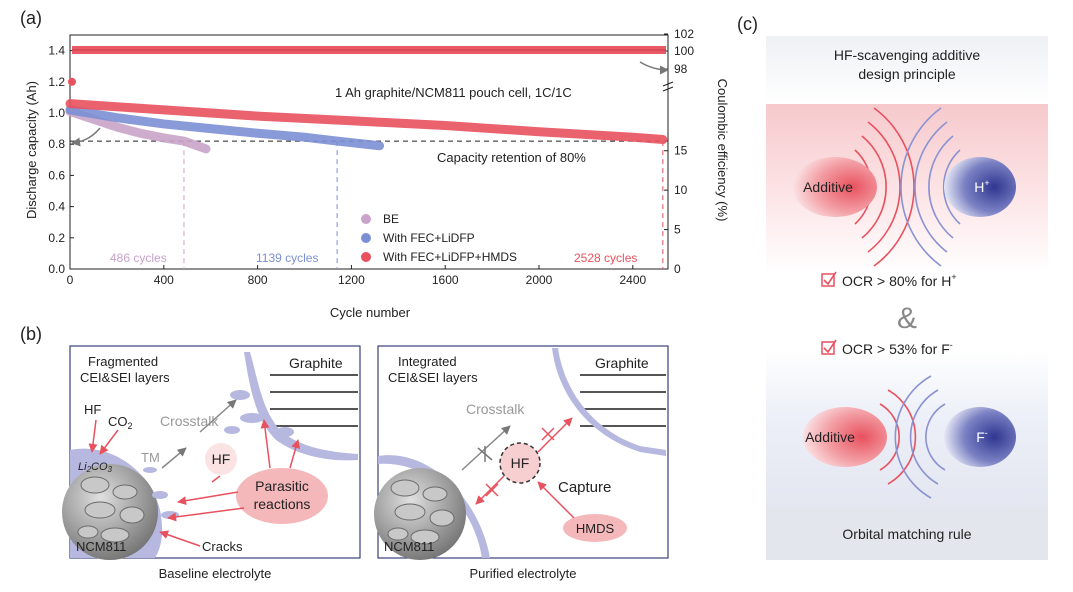 The width and height of the screenshot is (1073, 592). Describe the element at coordinates (123, 361) in the screenshot. I see `baseline-title-1: Fragmented` at that location.